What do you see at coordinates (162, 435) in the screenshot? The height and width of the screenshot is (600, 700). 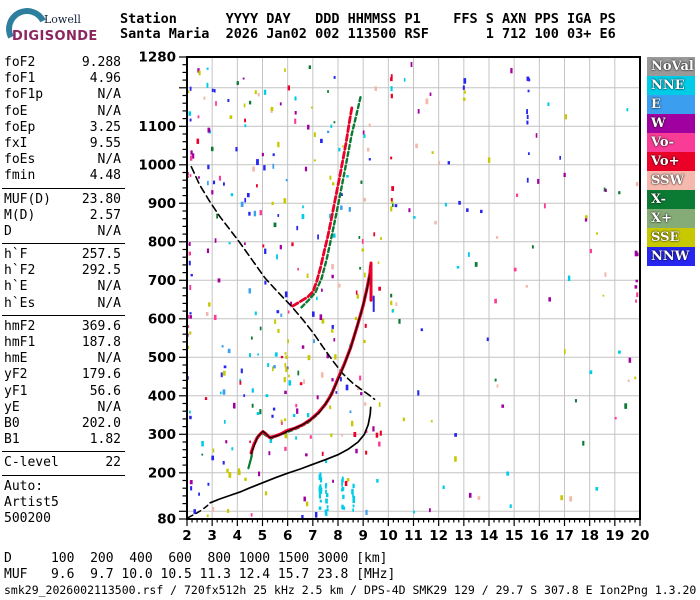 I see `y-axis-tick-label: 300` at bounding box center [162, 435].